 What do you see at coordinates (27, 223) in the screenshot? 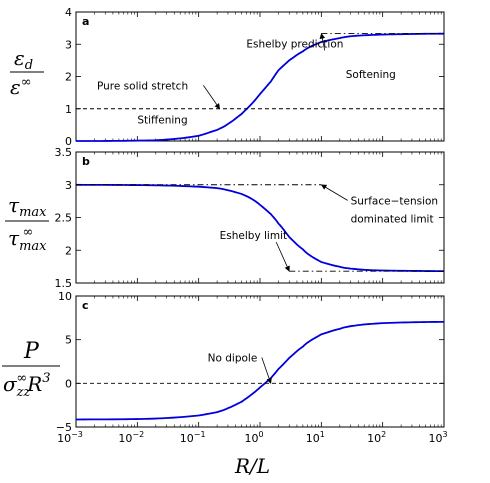
I see `panel-b-ylabel: τmax τmax∞` at bounding box center [27, 223].